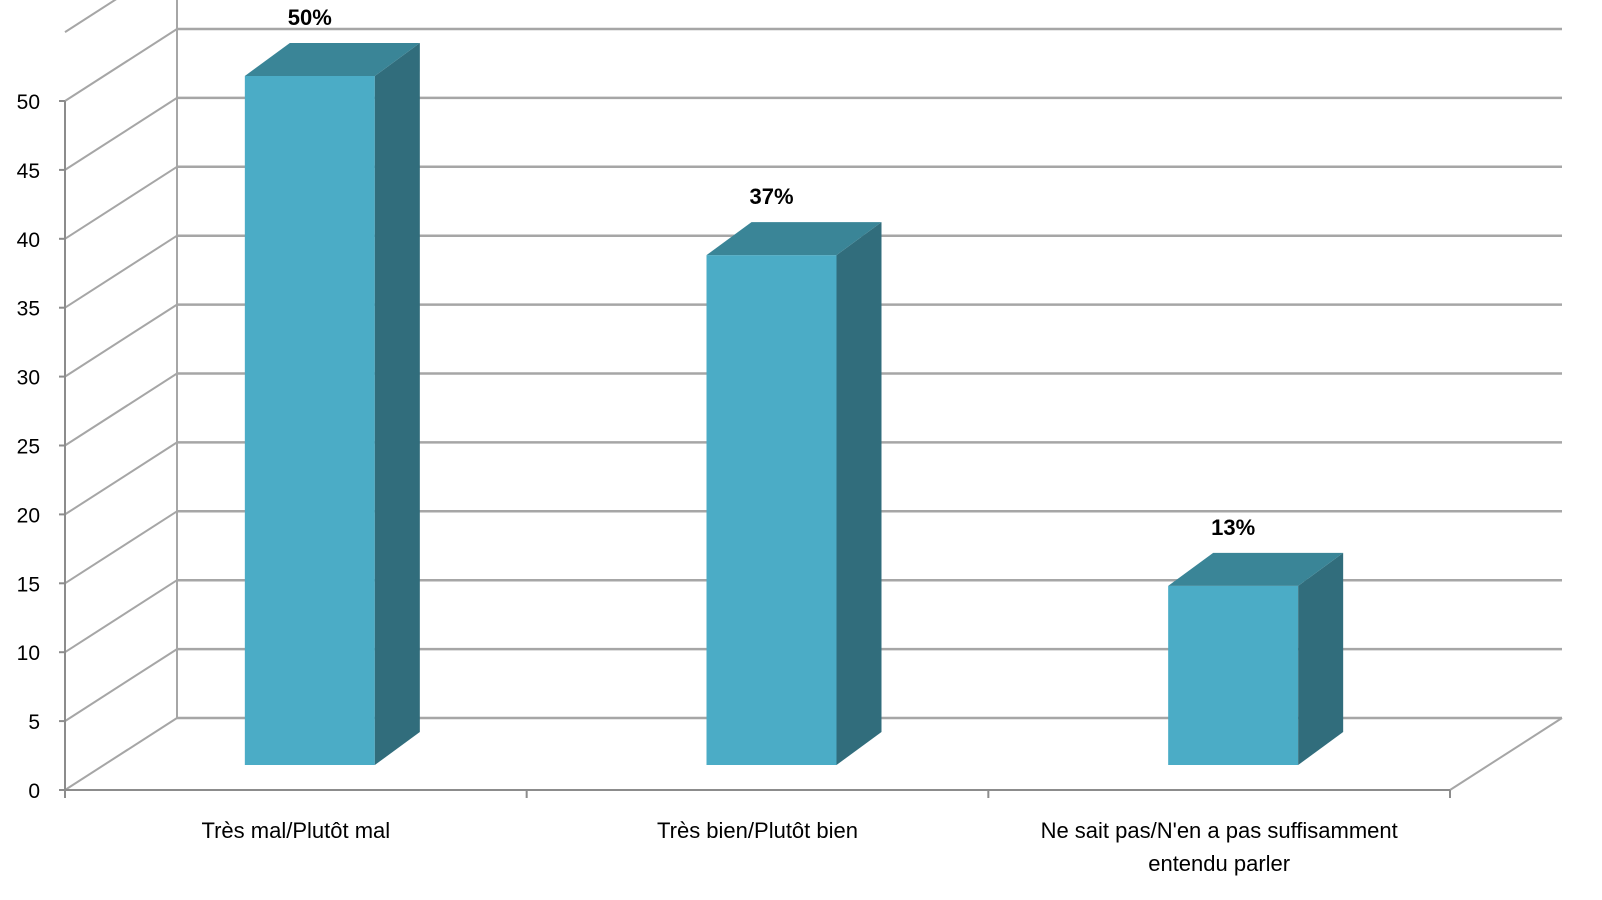 This screenshot has height=900, width=1602. Describe the element at coordinates (310, 17) in the screenshot. I see `data-label: 50%` at that location.